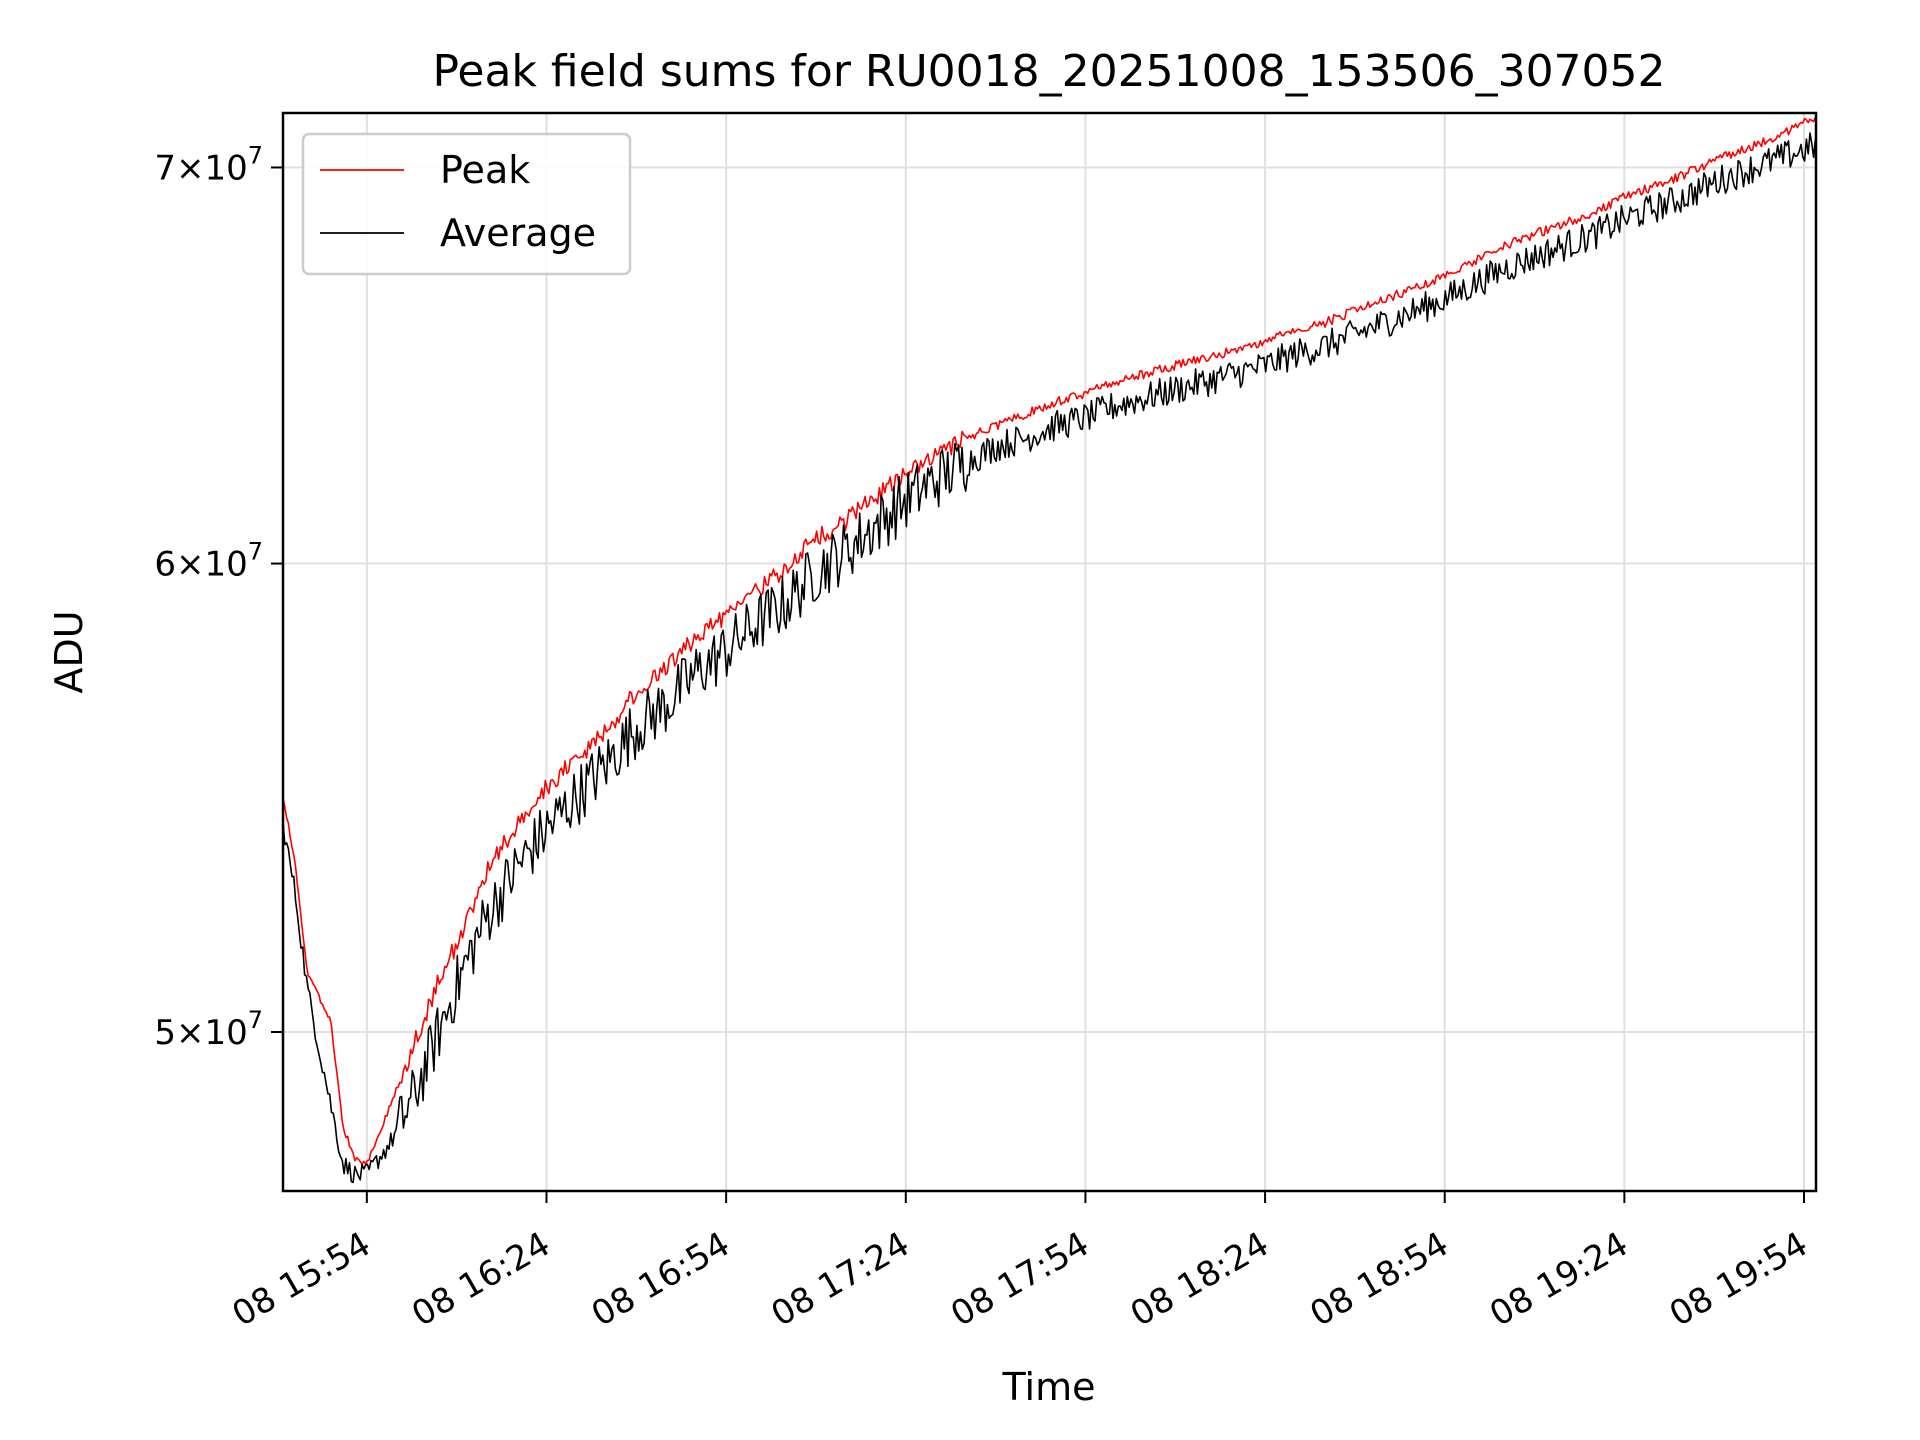  I want to click on y-tick-label: 6×107, so click(208, 561).